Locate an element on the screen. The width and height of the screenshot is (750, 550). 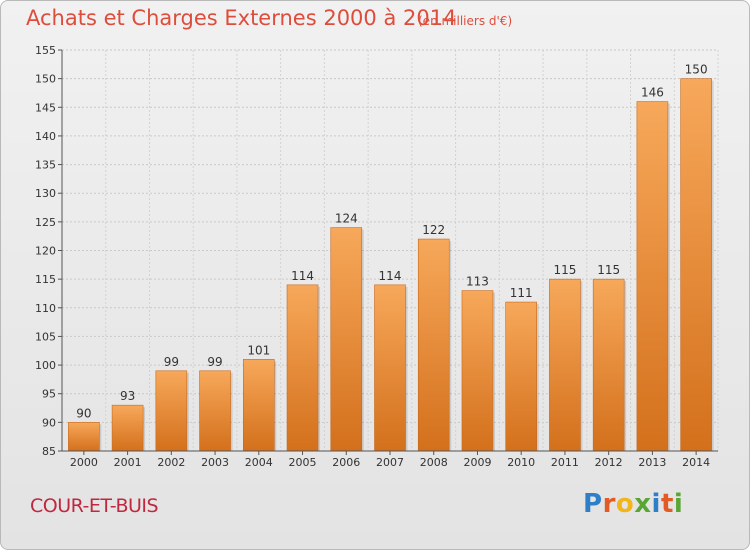
bar-2002 is located at coordinates (171, 411).